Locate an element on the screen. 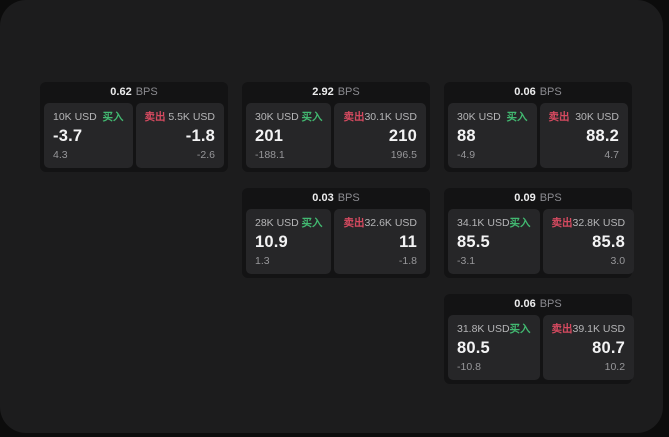 This screenshot has height=437, width=669. sell-price: -1.8 is located at coordinates (200, 136).